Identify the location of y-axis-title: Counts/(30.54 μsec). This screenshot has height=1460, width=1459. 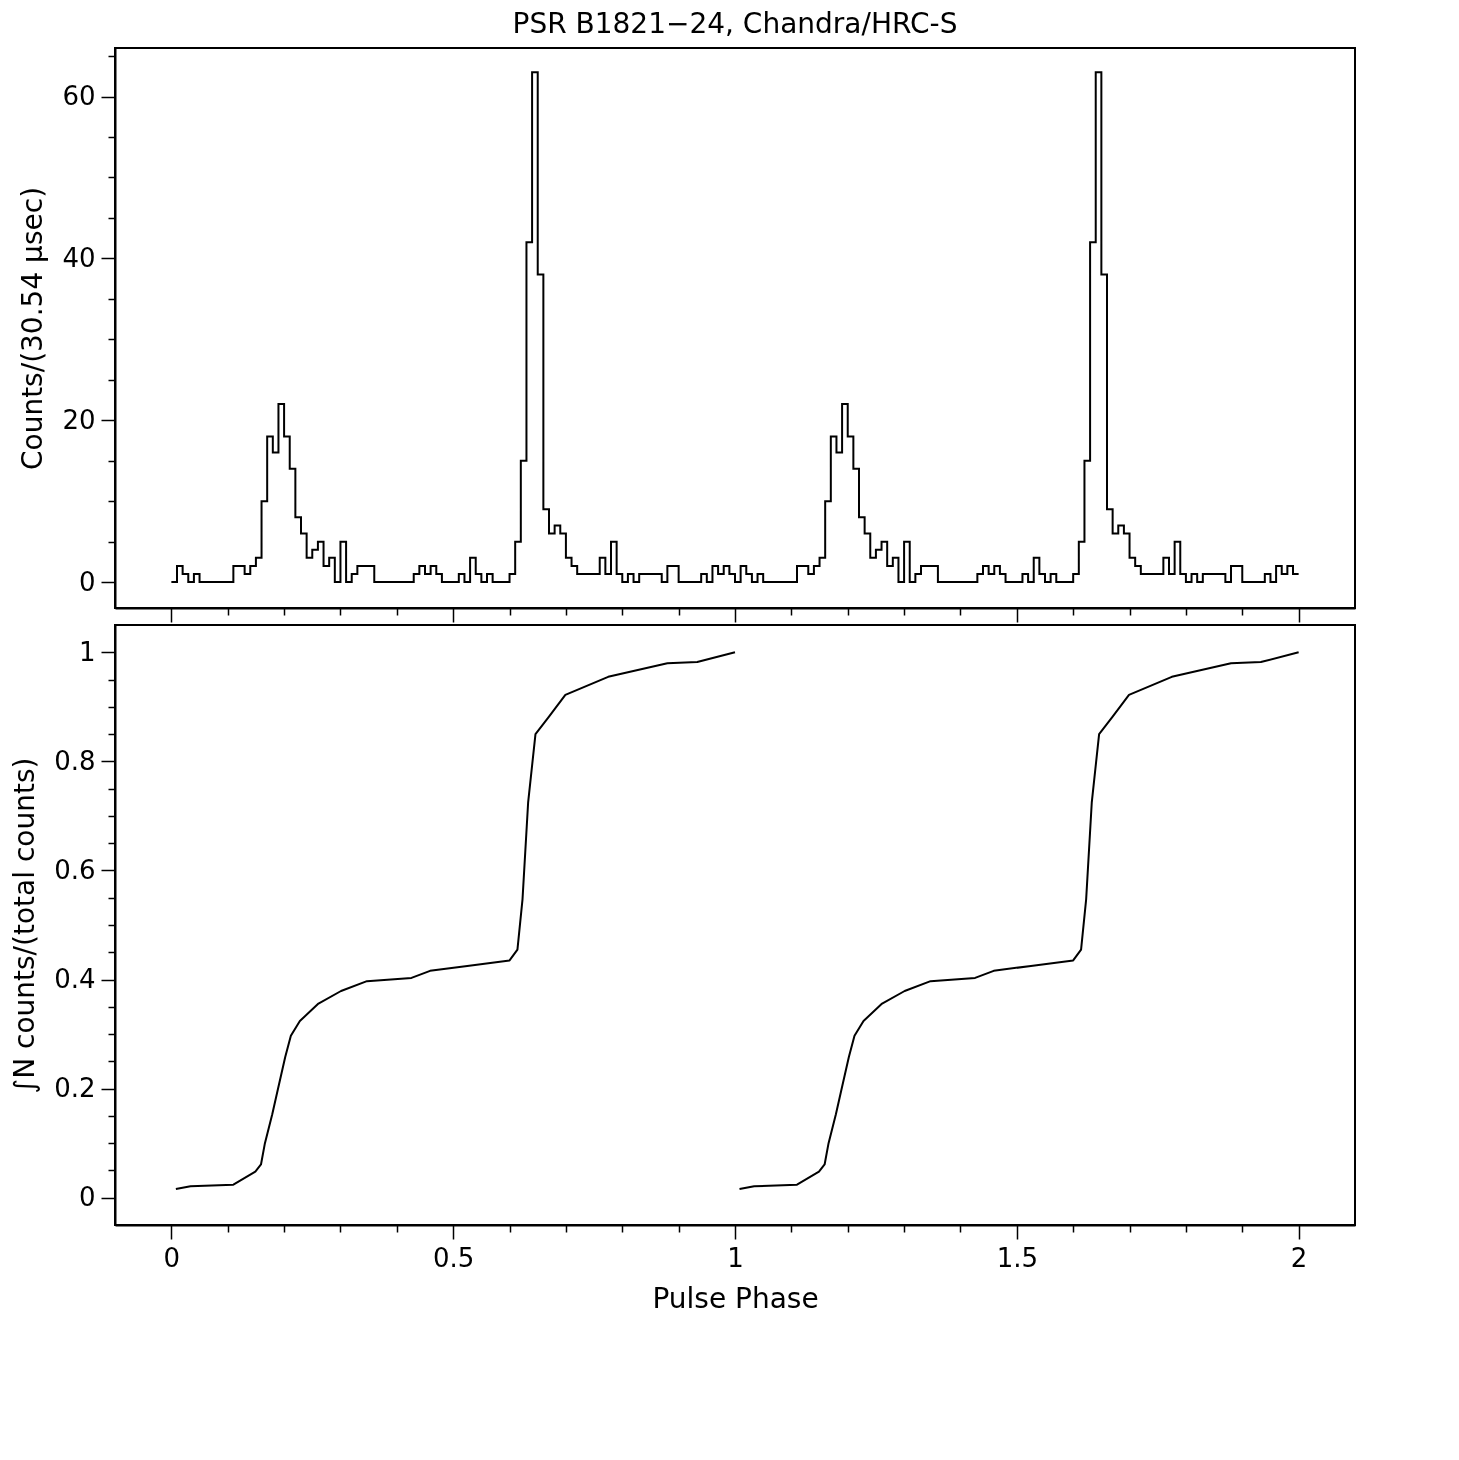
(33, 328).